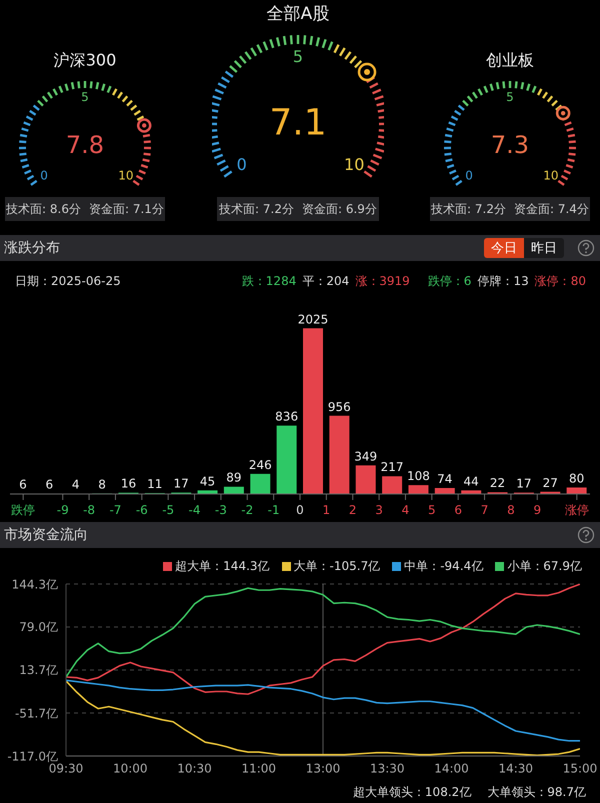 Image resolution: width=600 pixels, height=803 pixels. What do you see at coordinates (366, 456) in the screenshot?
I see `data-label: 349` at bounding box center [366, 456].